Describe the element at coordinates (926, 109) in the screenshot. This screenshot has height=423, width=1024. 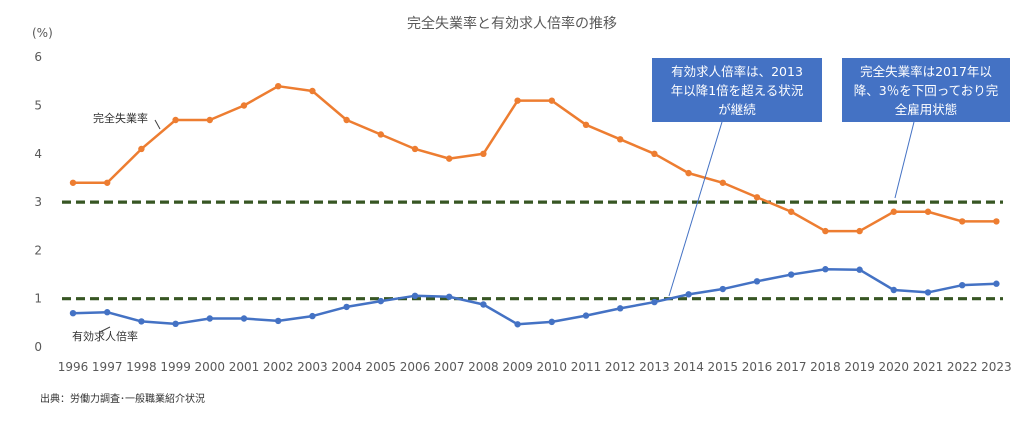
I see `callout-text: 全雇用状態` at that location.